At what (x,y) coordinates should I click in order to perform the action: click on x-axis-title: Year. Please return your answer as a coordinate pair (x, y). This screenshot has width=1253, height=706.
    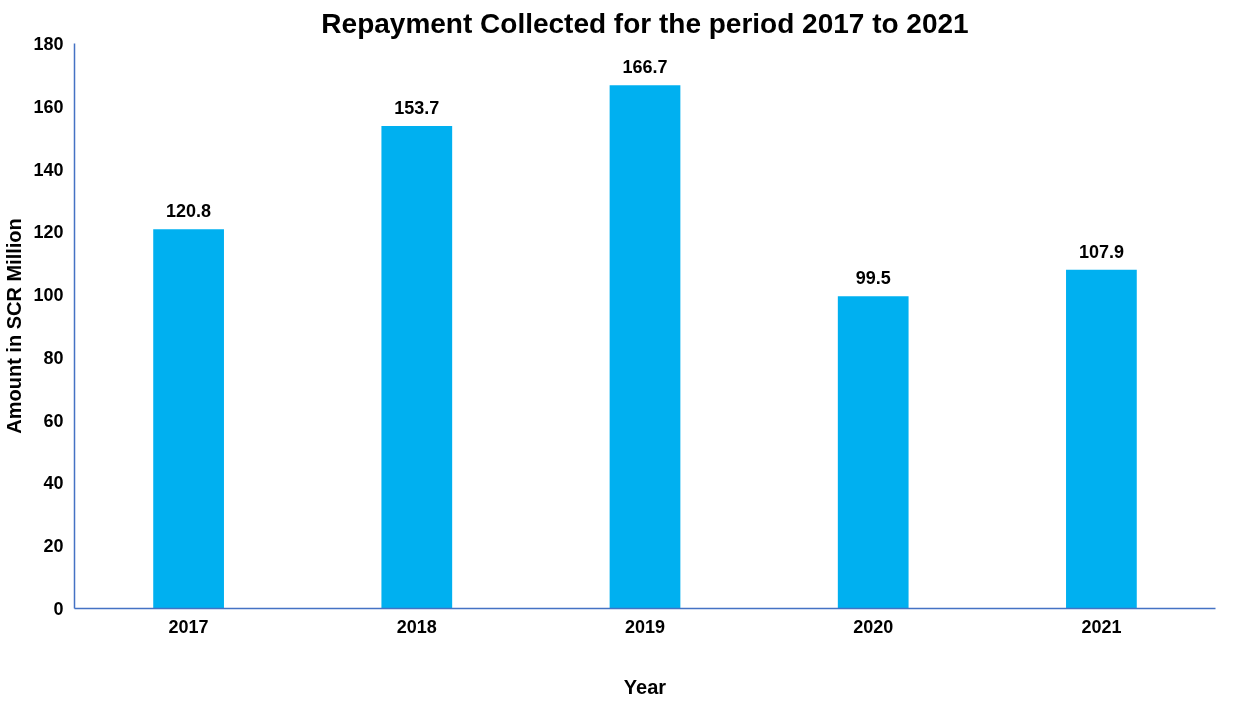
    Looking at the image, I should click on (645, 686).